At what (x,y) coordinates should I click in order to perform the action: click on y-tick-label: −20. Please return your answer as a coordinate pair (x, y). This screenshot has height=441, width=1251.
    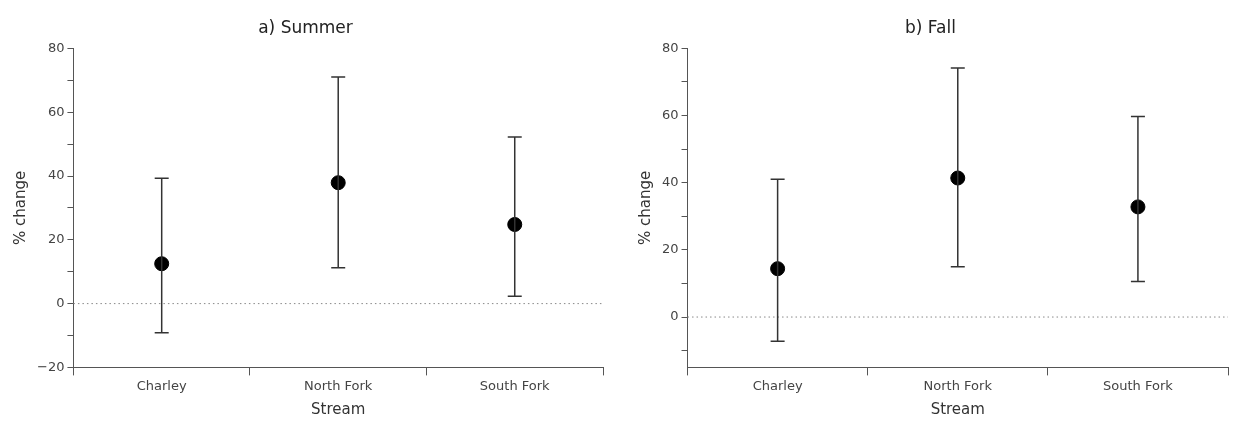
    Looking at the image, I should click on (51, 366).